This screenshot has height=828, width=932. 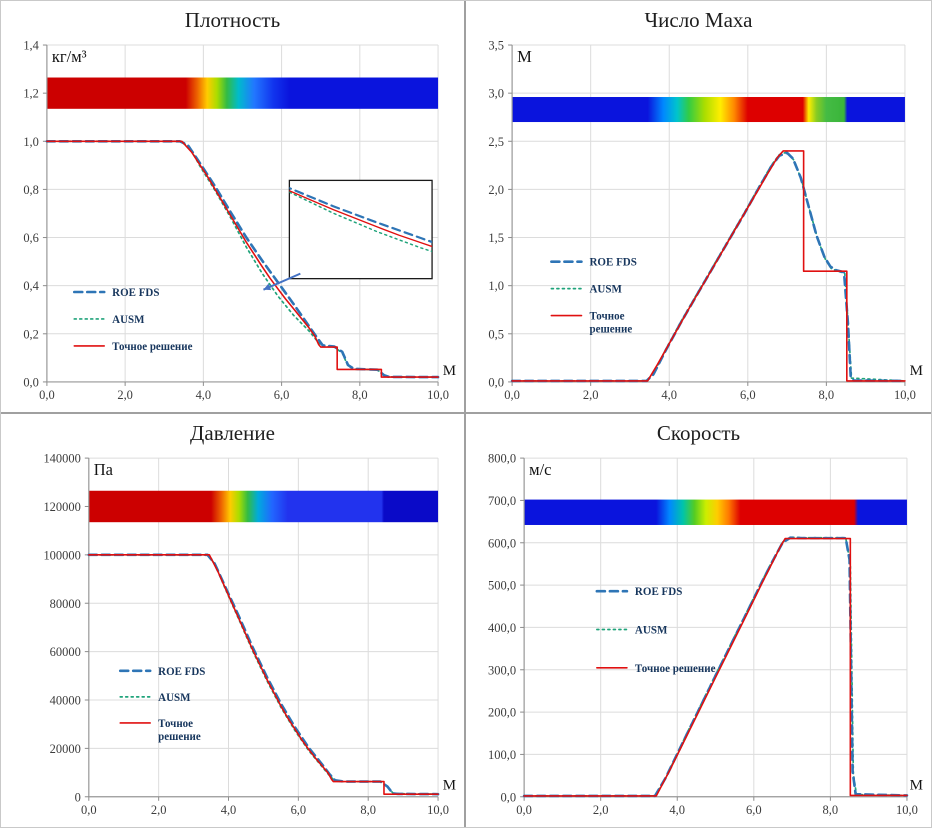 What do you see at coordinates (698, 433) in the screenshot?
I see `chart-title-velocity: Скорость` at bounding box center [698, 433].